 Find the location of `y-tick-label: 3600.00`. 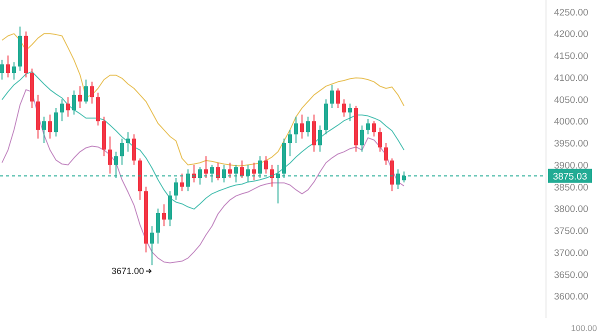

y-tick-label: 3600.00 is located at coordinates (571, 297).